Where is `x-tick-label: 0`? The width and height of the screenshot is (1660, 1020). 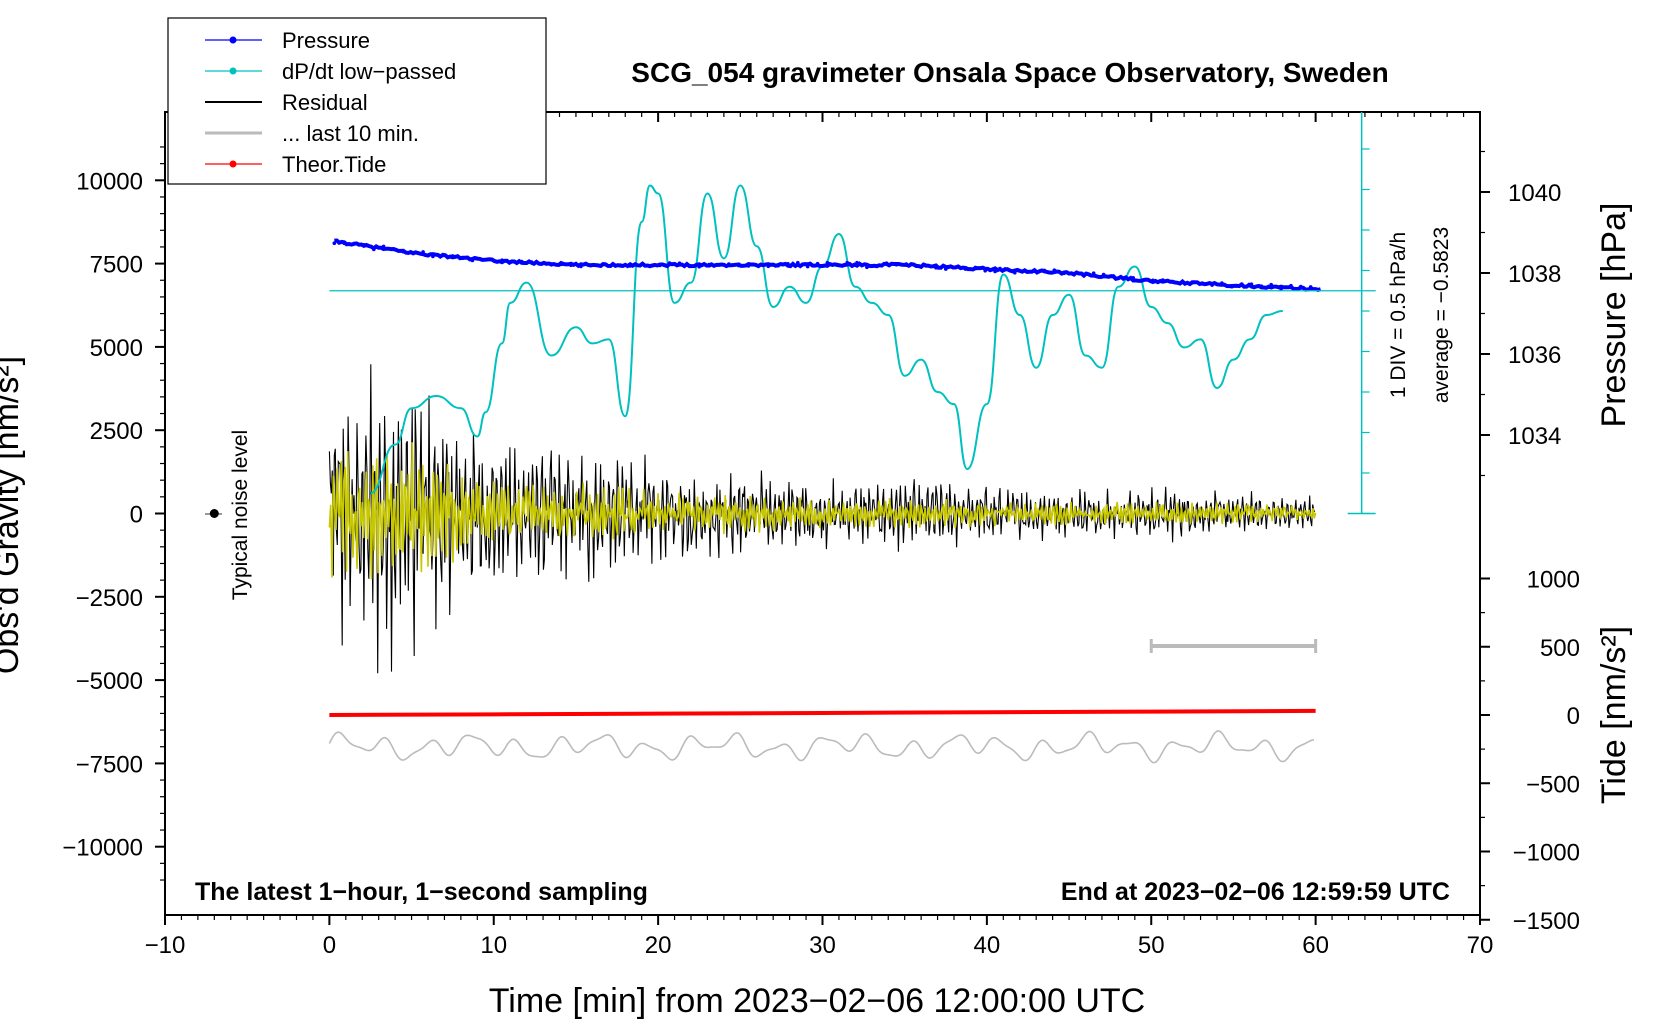 x-tick-label: 0 is located at coordinates (329, 945).